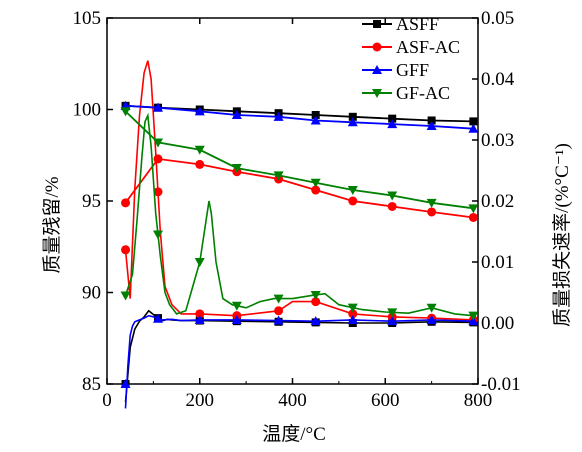  What do you see at coordinates (107, 400) in the screenshot?
I see `x-tick-label: 0` at bounding box center [107, 400].